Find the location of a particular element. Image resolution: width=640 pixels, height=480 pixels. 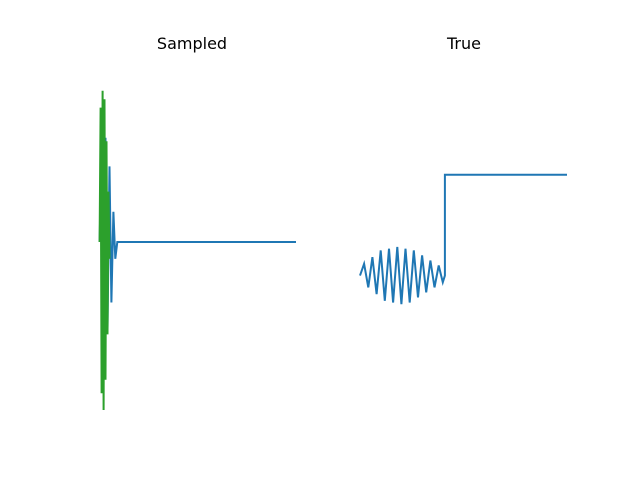

sampled-title: Sampled is located at coordinates (192, 43).